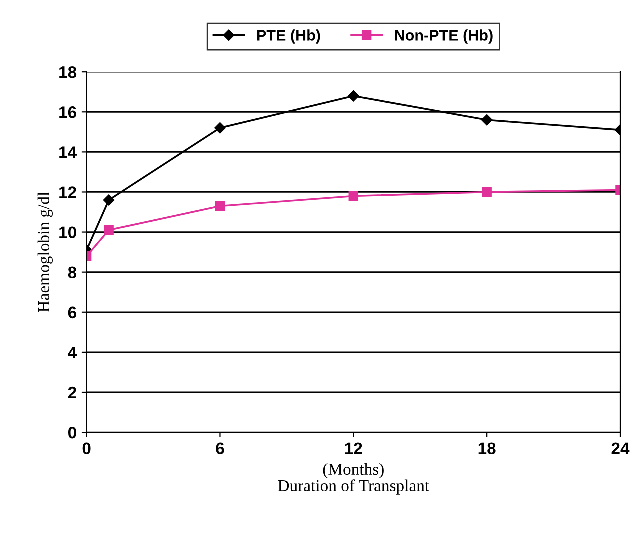 The width and height of the screenshot is (643, 534). What do you see at coordinates (72, 312) in the screenshot?
I see `y-tick-label: 6` at bounding box center [72, 312].